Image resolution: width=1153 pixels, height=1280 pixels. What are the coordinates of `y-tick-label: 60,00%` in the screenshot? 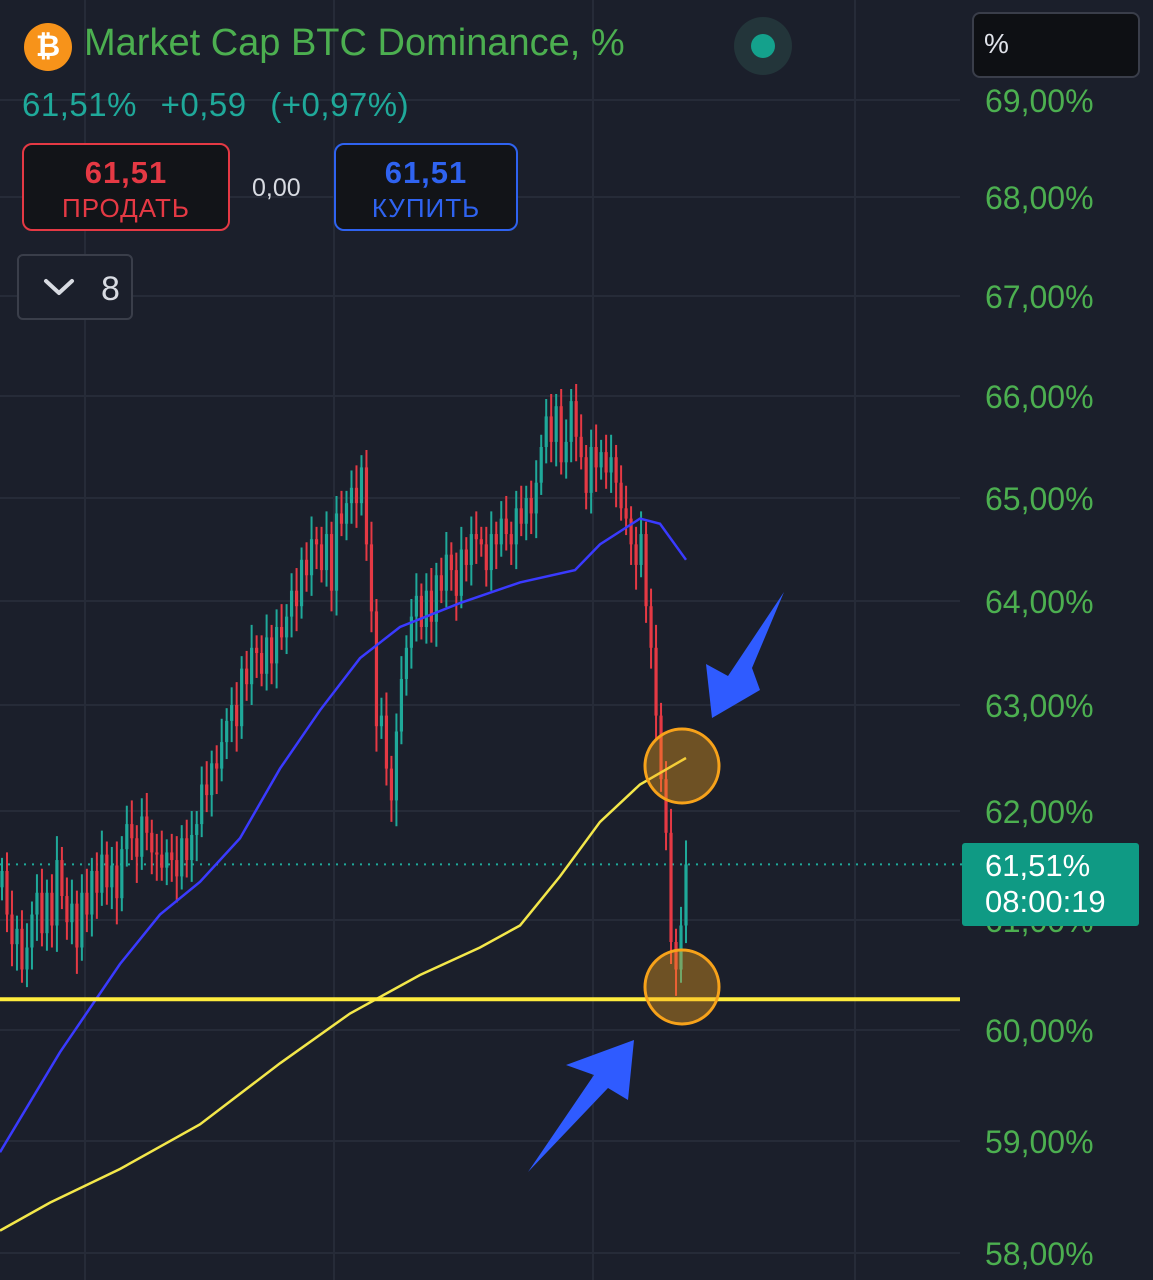 It's located at (1039, 1031).